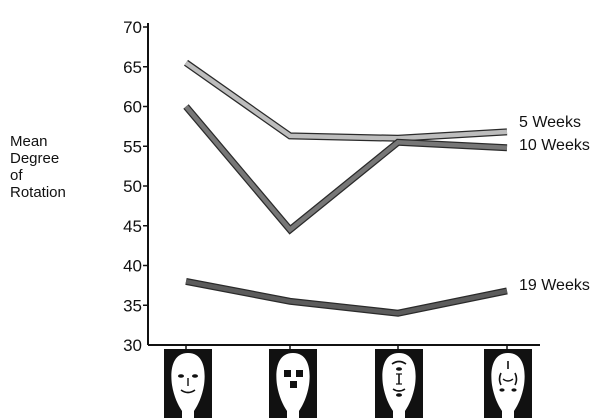  Describe the element at coordinates (554, 145) in the screenshot. I see `series-label: 10 Weeks` at that location.